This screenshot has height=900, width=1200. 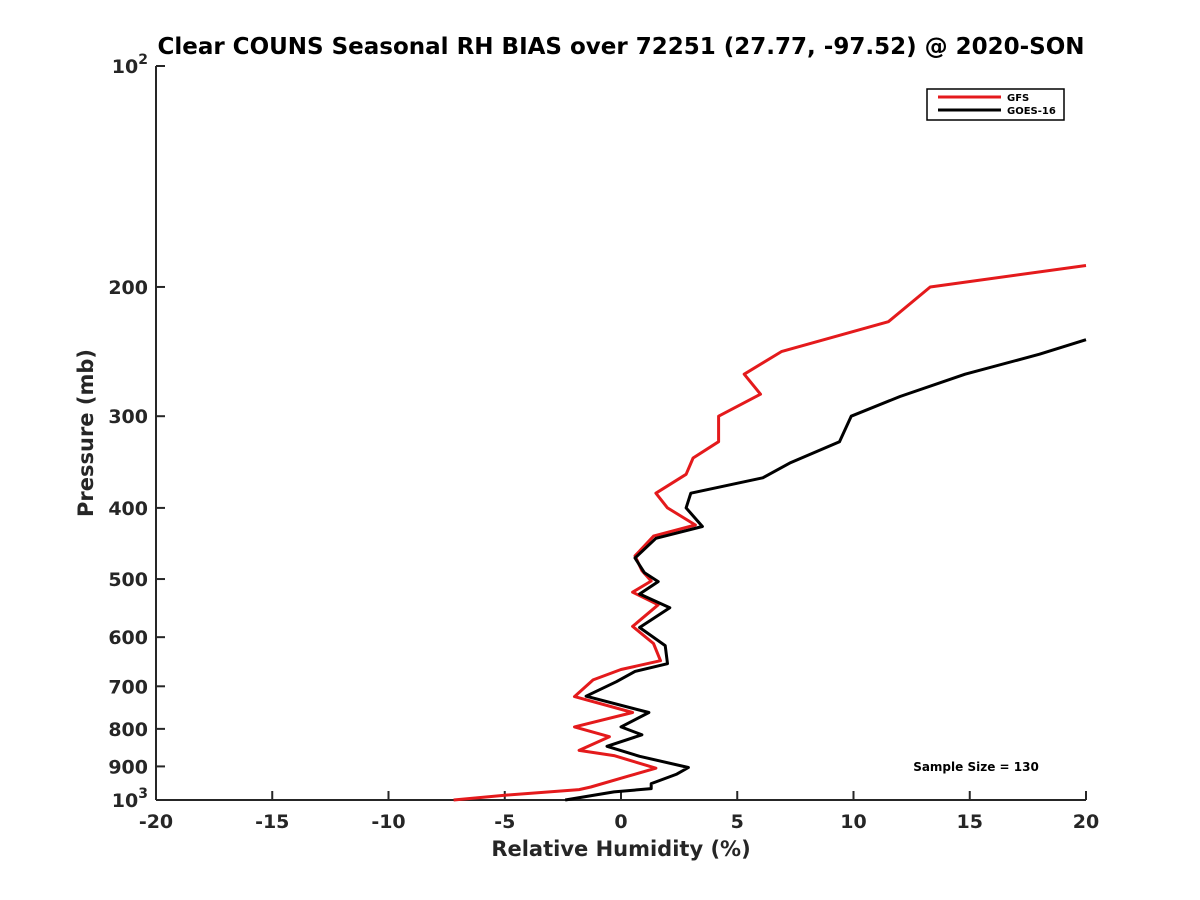 What do you see at coordinates (504, 822) in the screenshot?
I see `x-tick-label: -5` at bounding box center [504, 822].